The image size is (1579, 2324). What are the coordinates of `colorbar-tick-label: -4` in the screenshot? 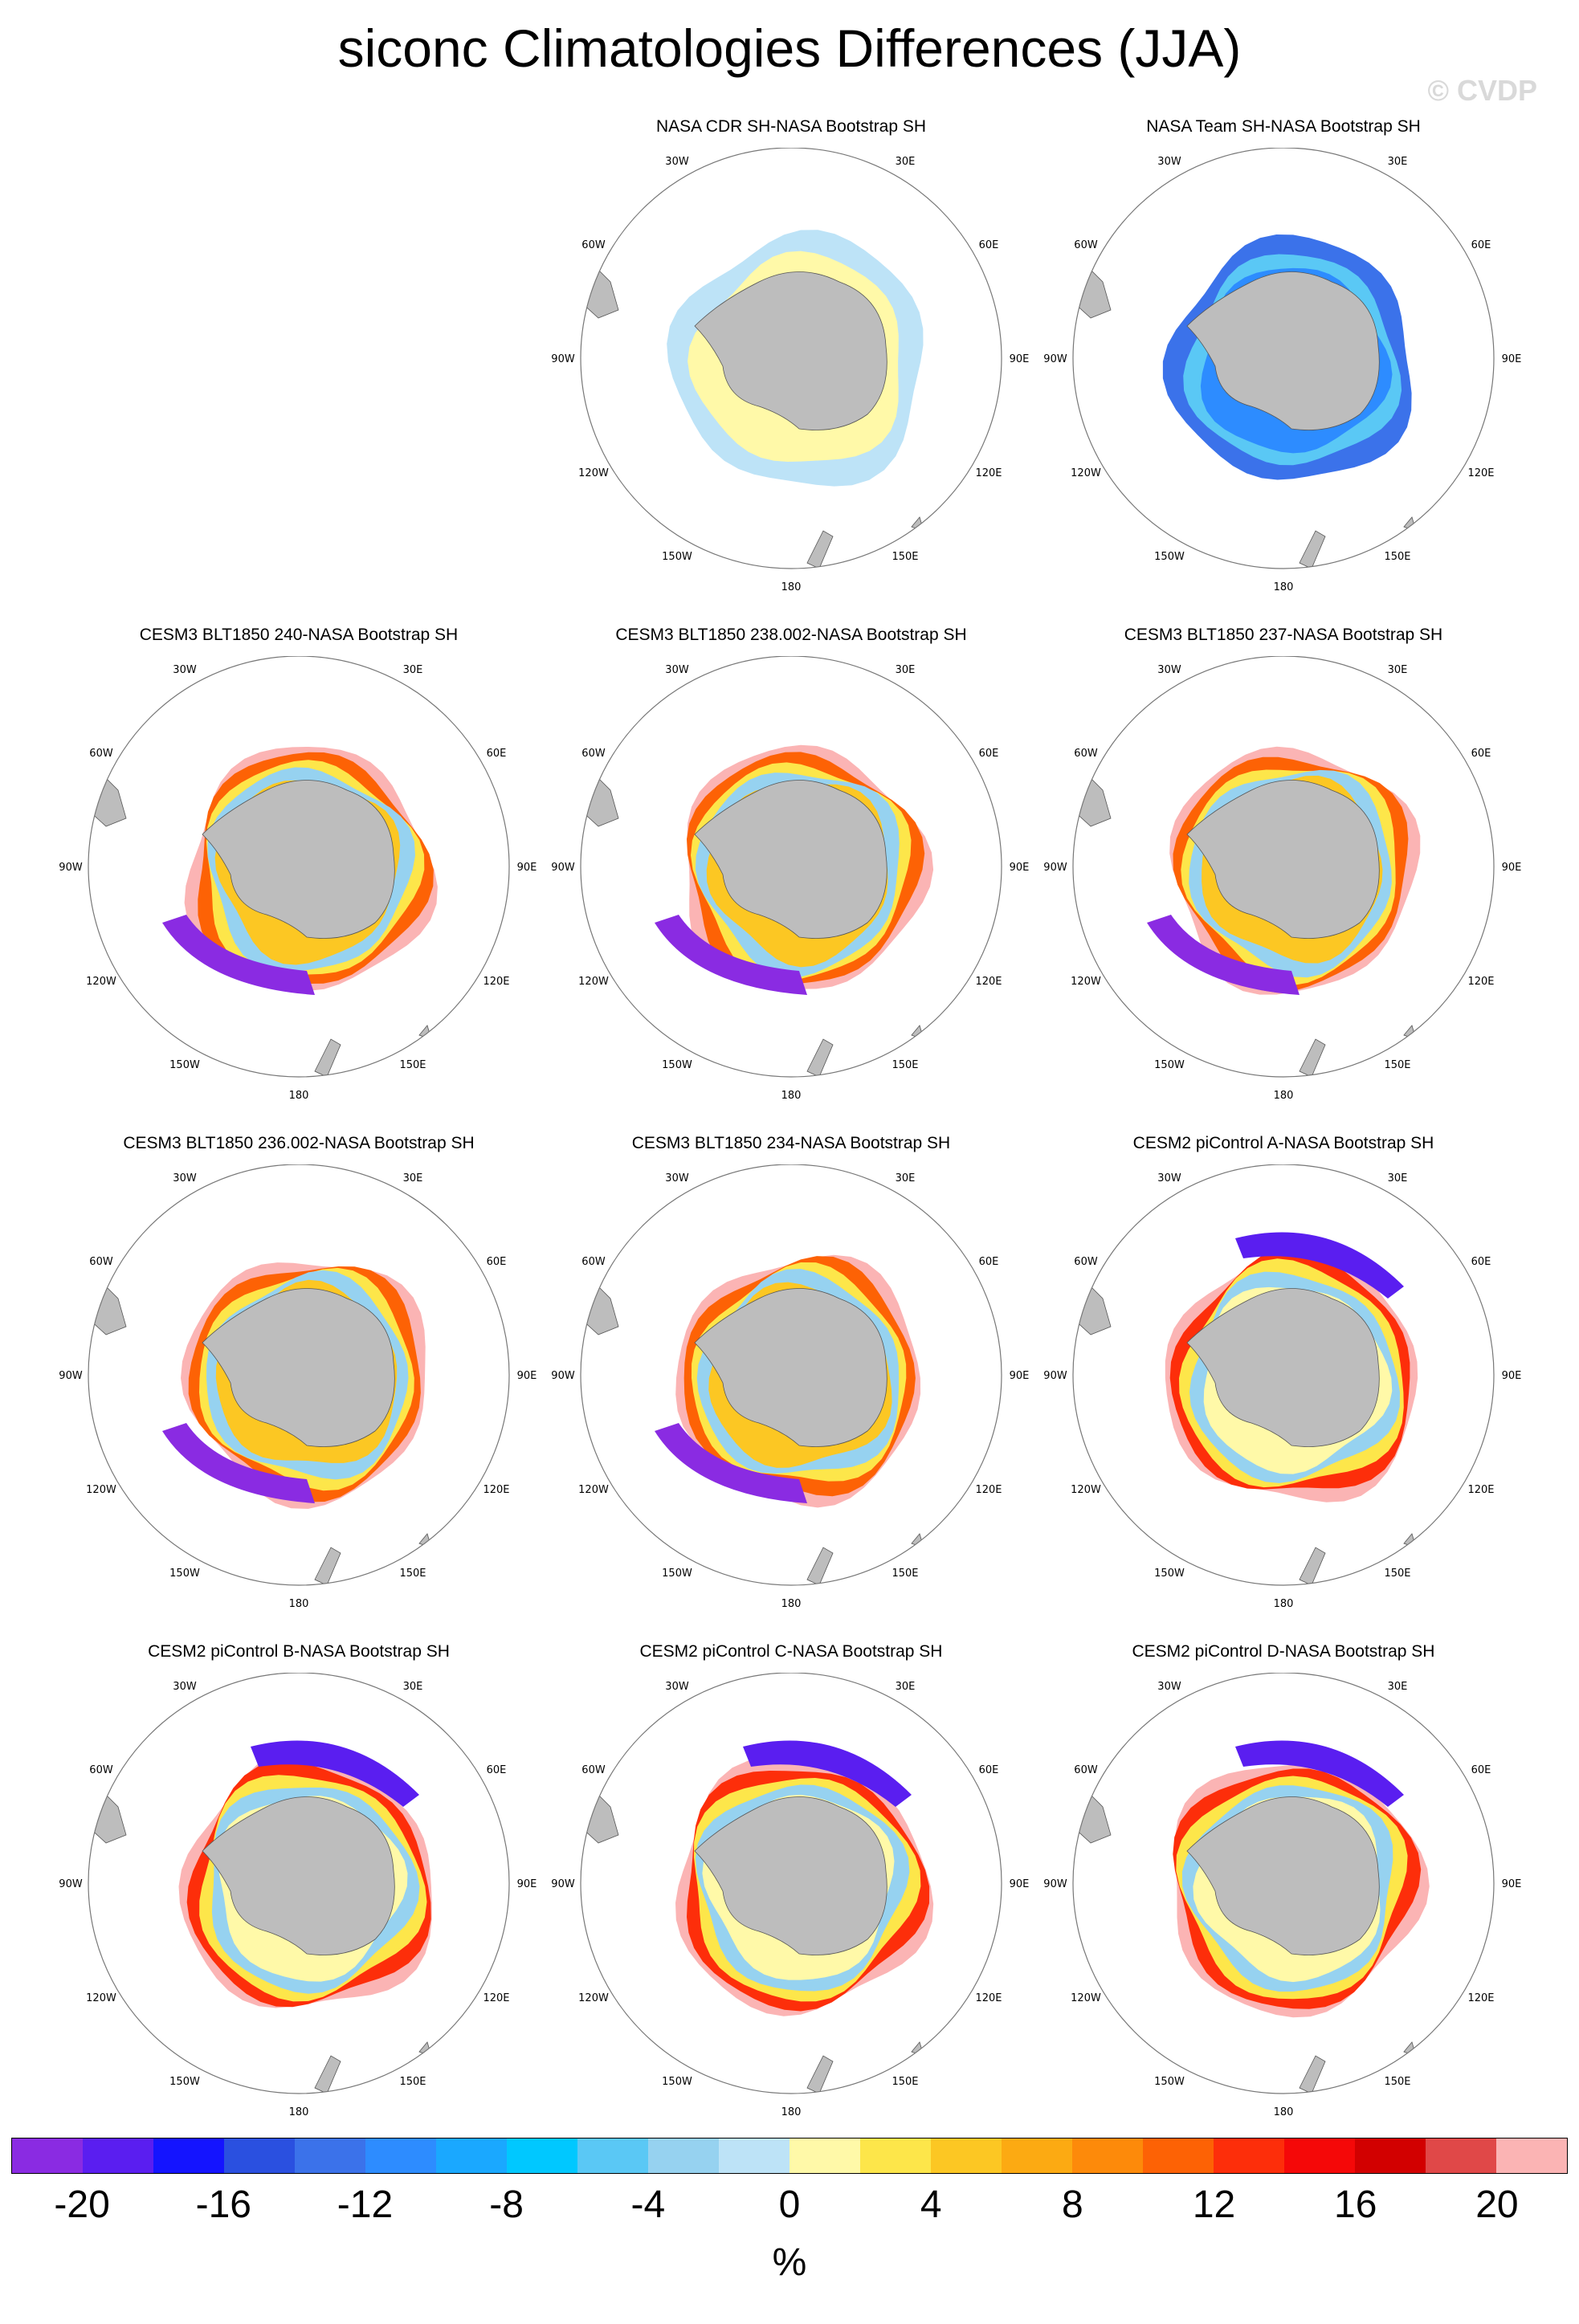 It's located at (648, 2204).